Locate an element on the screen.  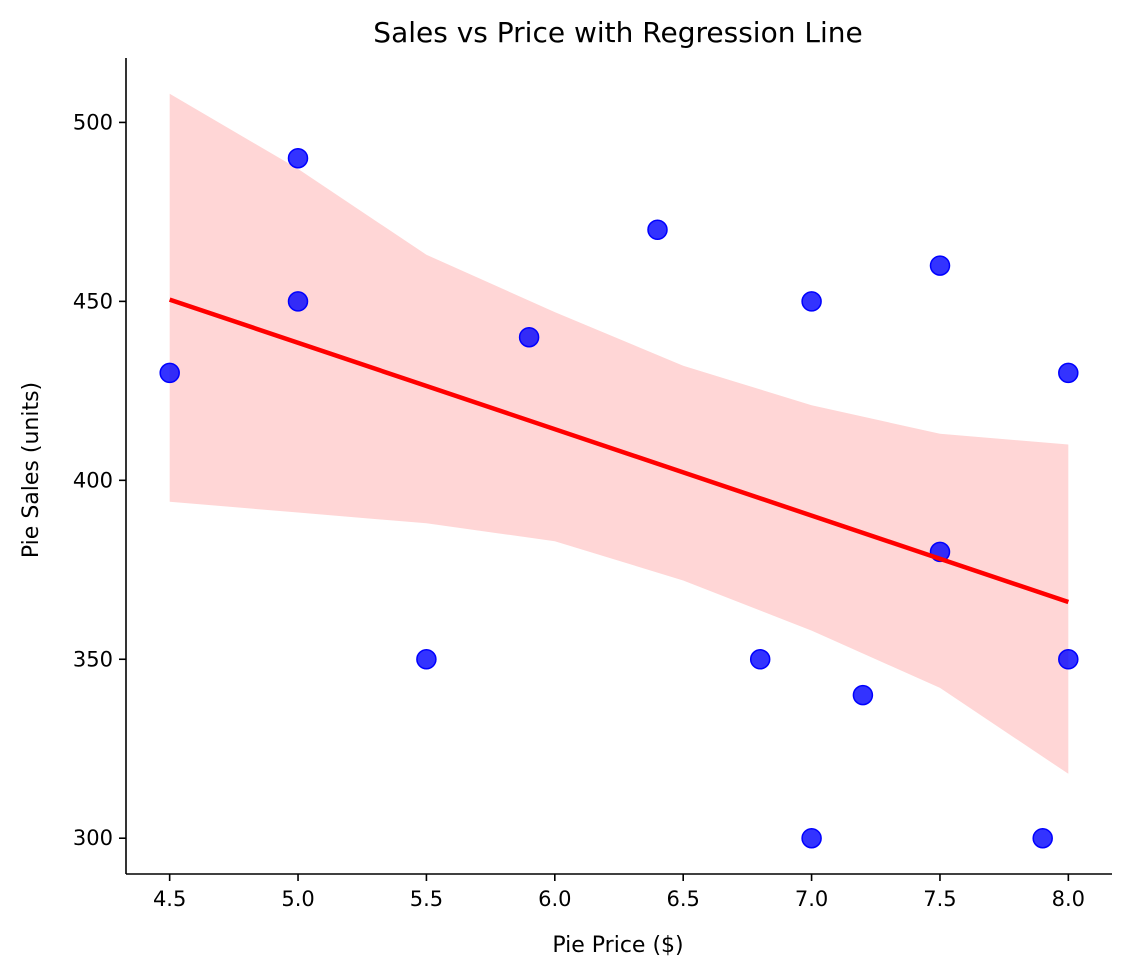
y-tick-label: 450 is located at coordinates (93, 301).